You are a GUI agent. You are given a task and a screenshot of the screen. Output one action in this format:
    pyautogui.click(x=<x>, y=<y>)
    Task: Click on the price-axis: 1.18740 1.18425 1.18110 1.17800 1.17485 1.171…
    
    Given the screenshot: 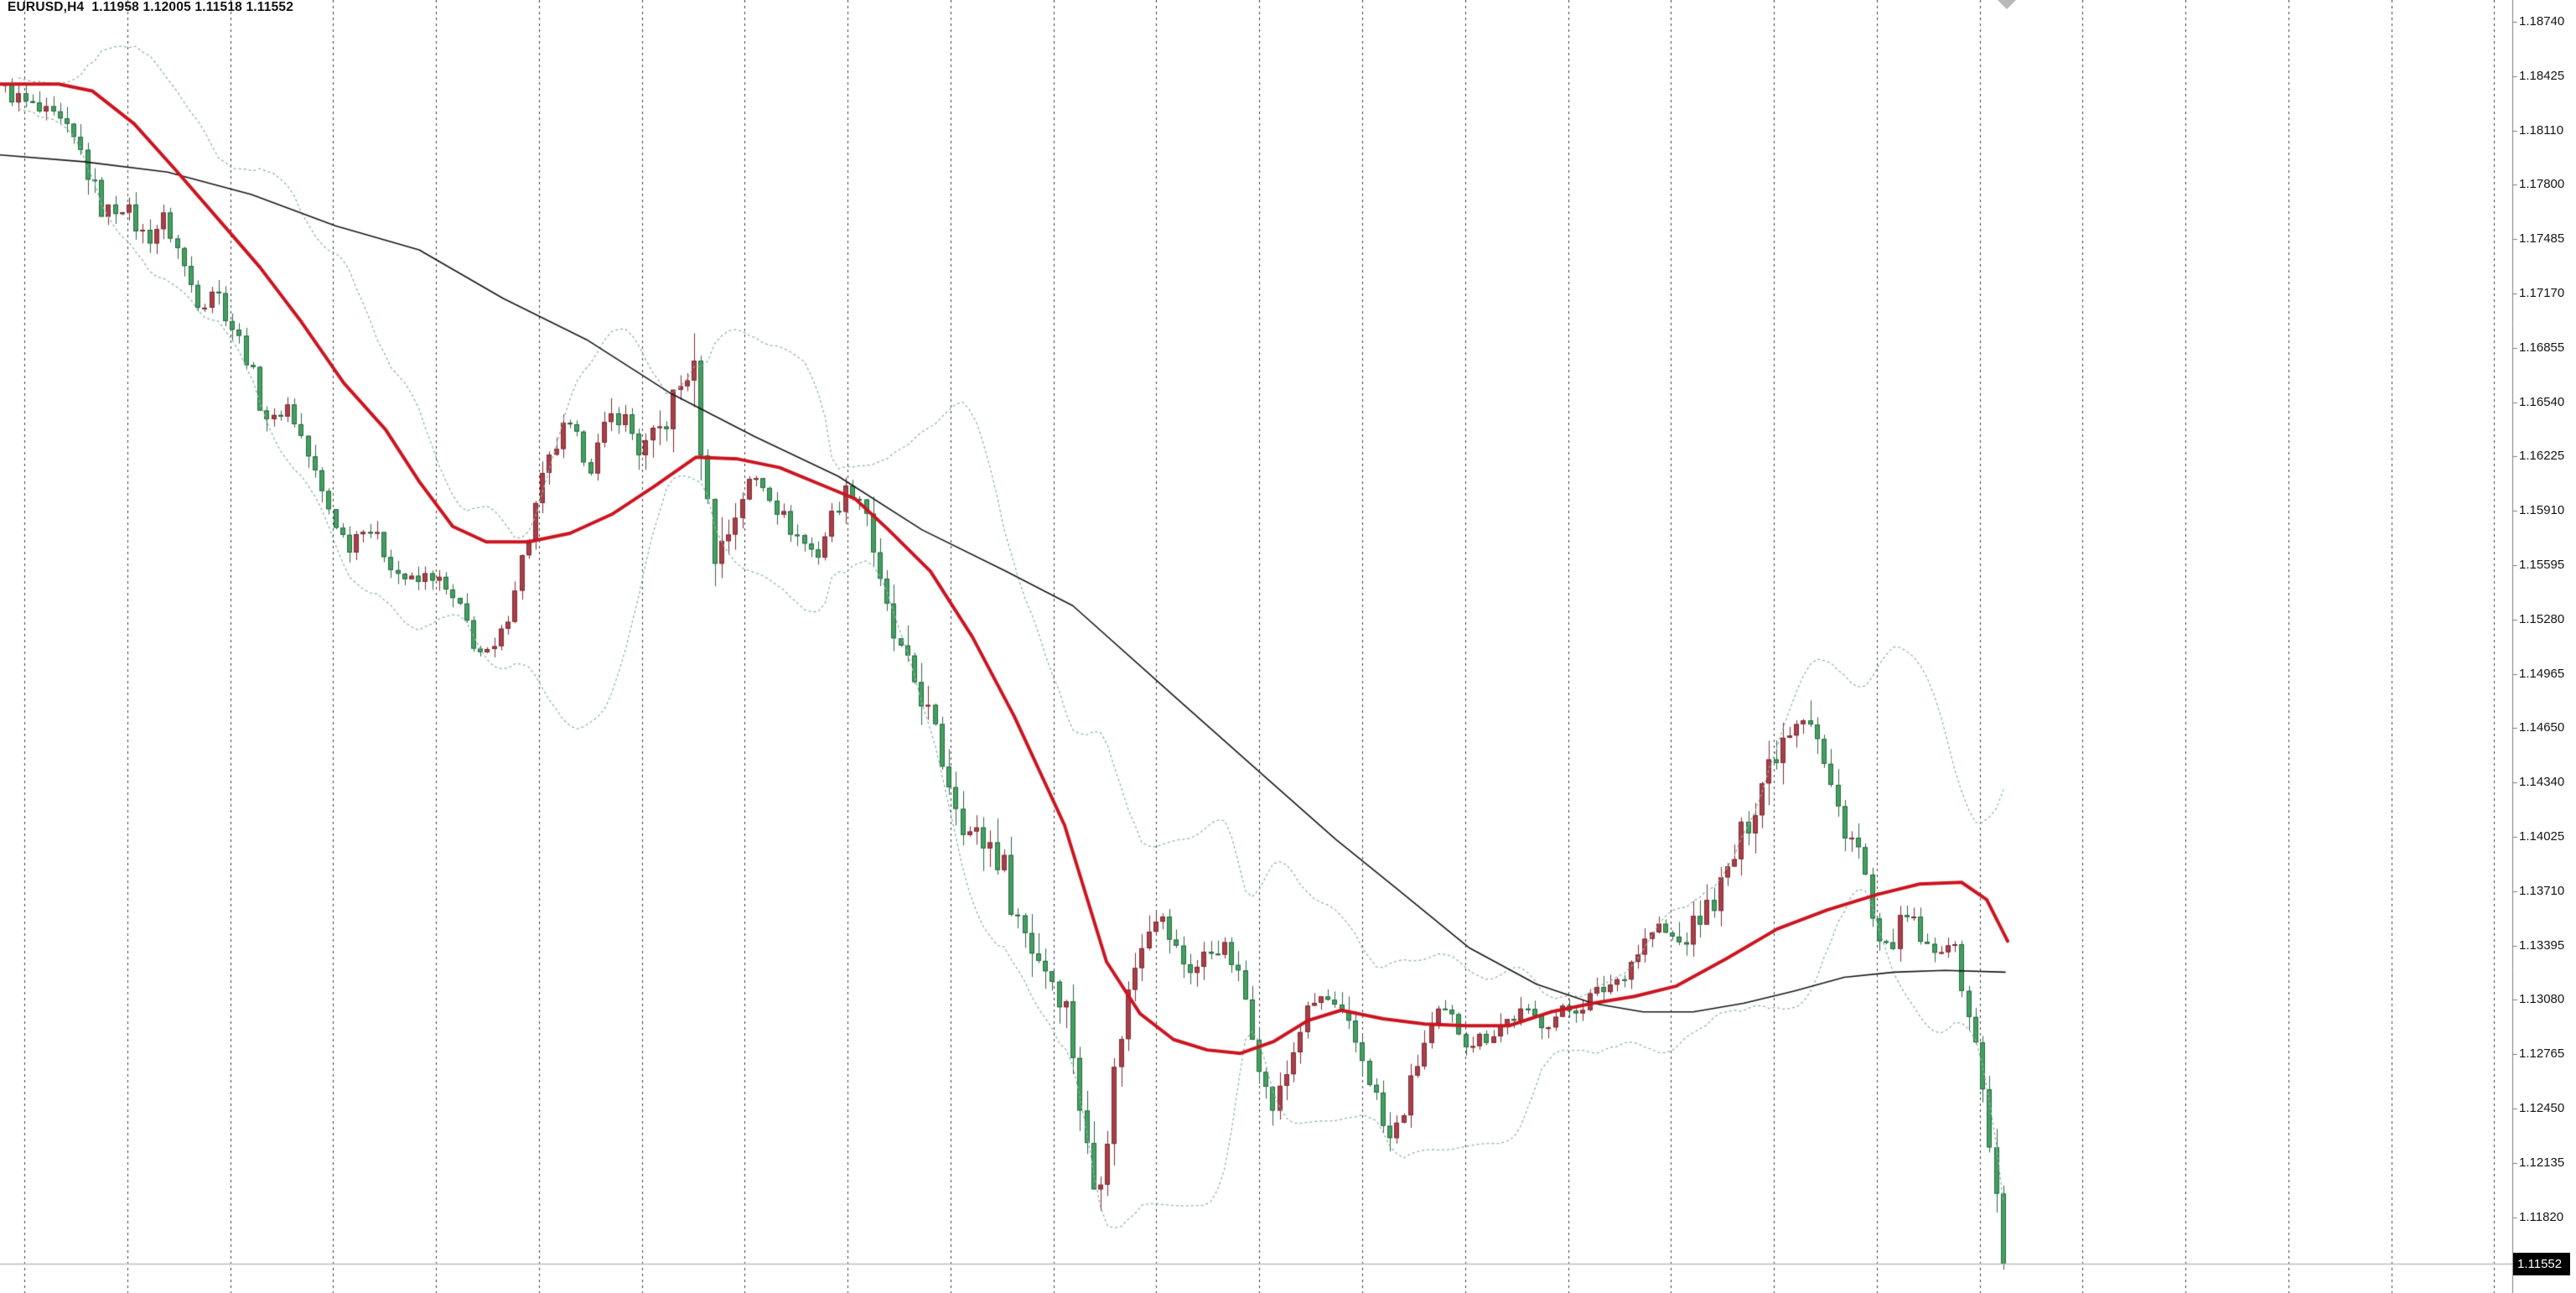 What is the action you would take?
    pyautogui.click(x=2544, y=647)
    